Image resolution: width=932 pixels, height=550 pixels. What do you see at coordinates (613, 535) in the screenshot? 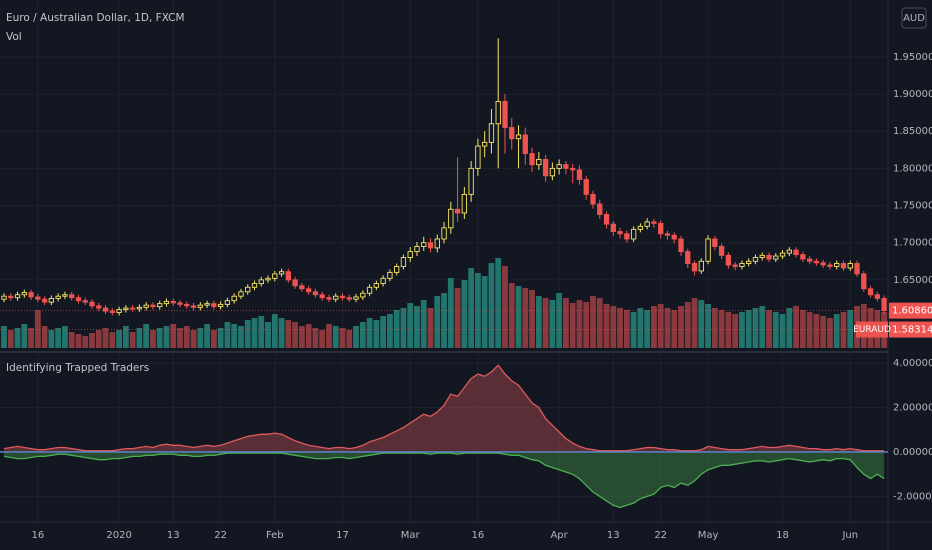
I see `time-tick-label: 13` at bounding box center [613, 535].